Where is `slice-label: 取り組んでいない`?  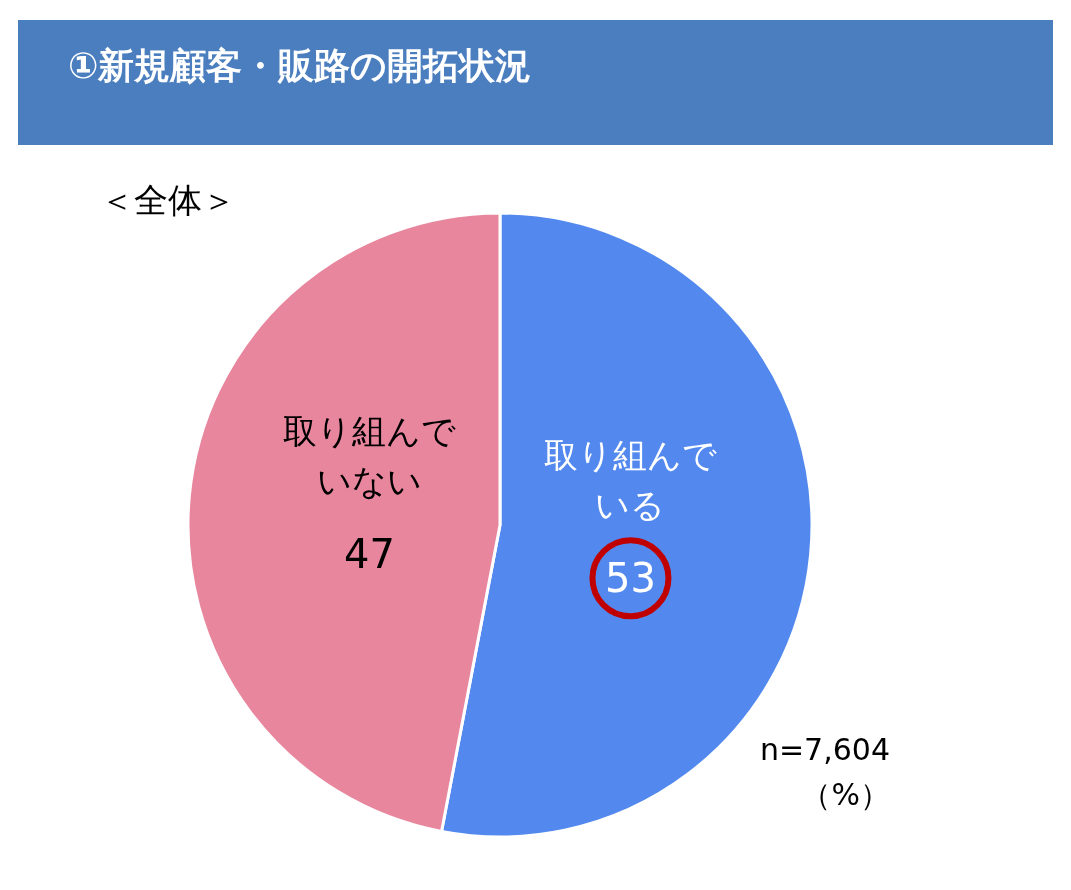
slice-label: 取り組んでいない is located at coordinates (370, 455).